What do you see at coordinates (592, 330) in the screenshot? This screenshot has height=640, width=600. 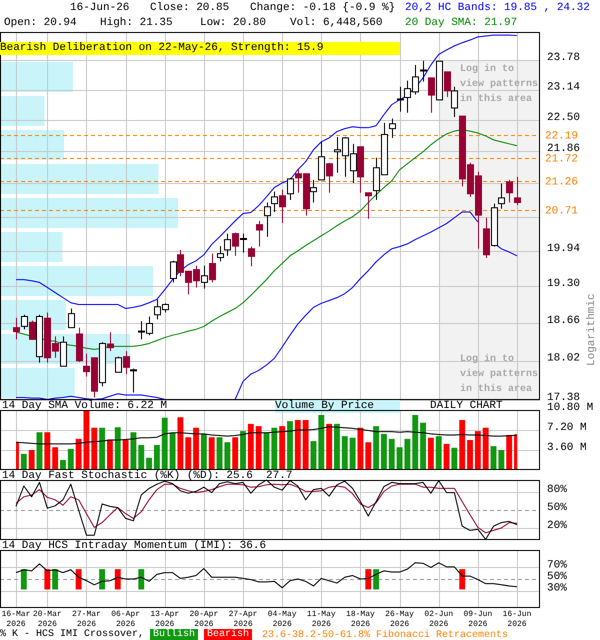 I see `y-axis-title: Logarithmic` at bounding box center [592, 330].